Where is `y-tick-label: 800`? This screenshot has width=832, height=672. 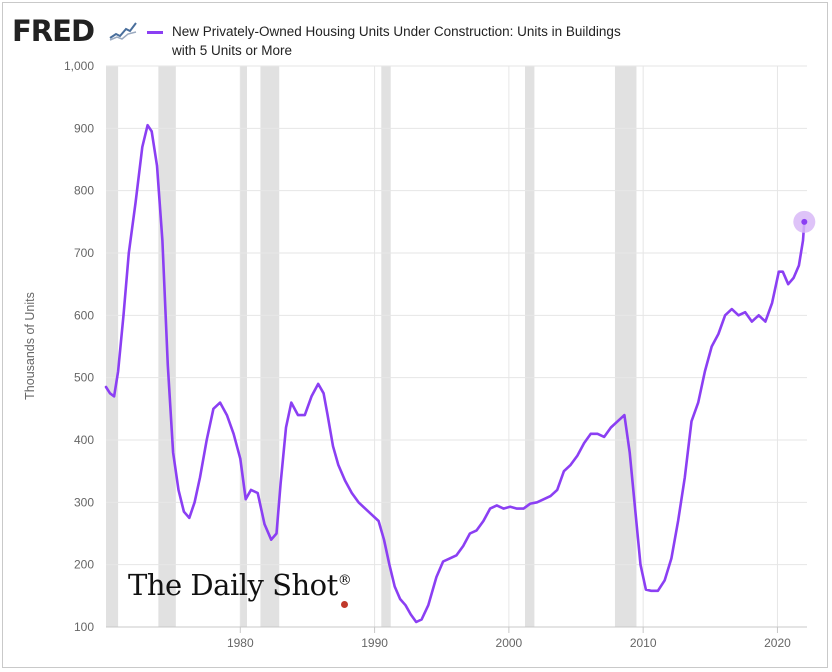
y-tick-label: 800 is located at coordinates (84, 191).